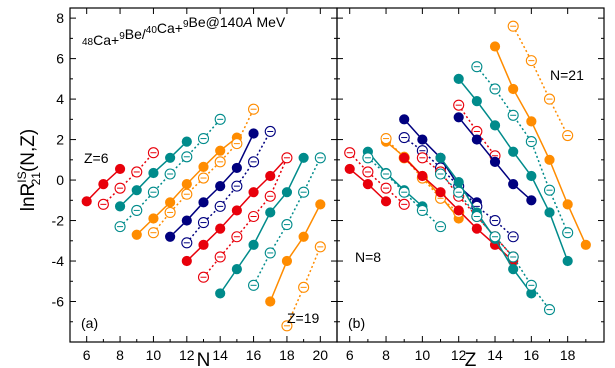  What do you see at coordinates (96, 158) in the screenshot?
I see `annotation-z6: Z=6` at bounding box center [96, 158].